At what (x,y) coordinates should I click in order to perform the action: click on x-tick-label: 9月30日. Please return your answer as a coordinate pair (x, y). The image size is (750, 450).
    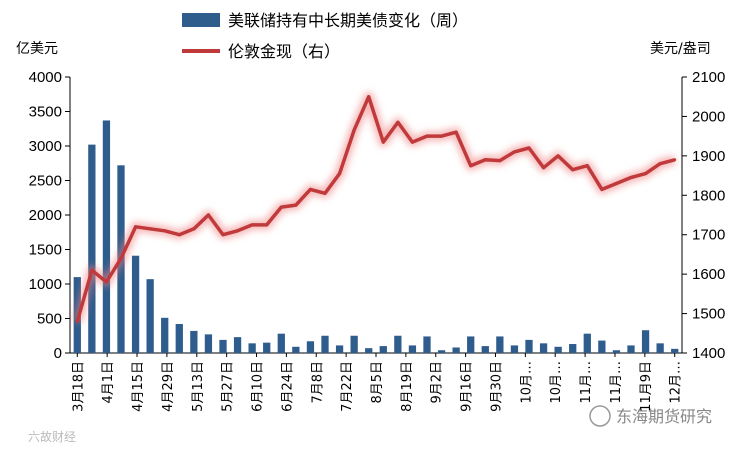
    Looking at the image, I should click on (497, 386).